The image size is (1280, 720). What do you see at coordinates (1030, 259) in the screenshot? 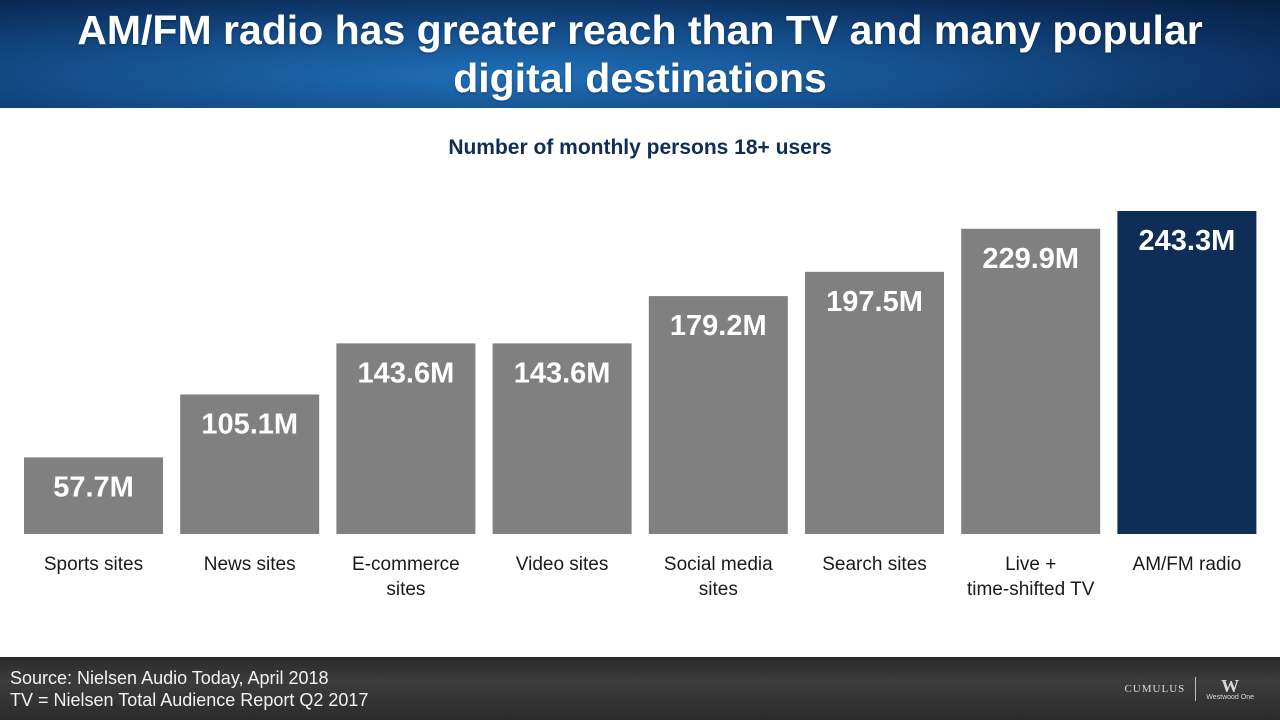
I see `bar-value-label-6: 229.9M` at bounding box center [1030, 259].